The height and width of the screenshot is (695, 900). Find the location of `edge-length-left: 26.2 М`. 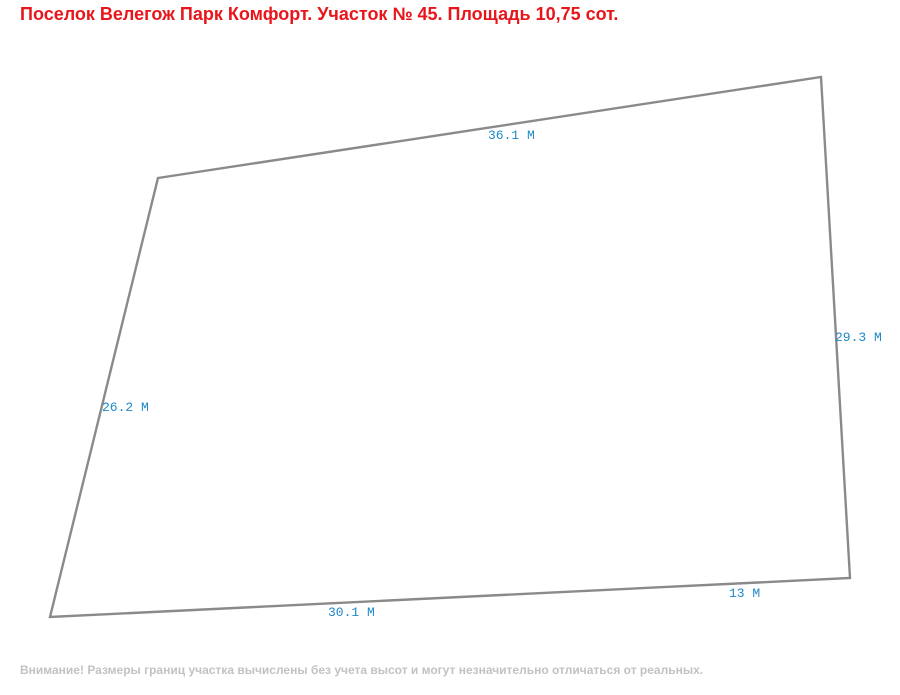

edge-length-left: 26.2 М is located at coordinates (125, 407).